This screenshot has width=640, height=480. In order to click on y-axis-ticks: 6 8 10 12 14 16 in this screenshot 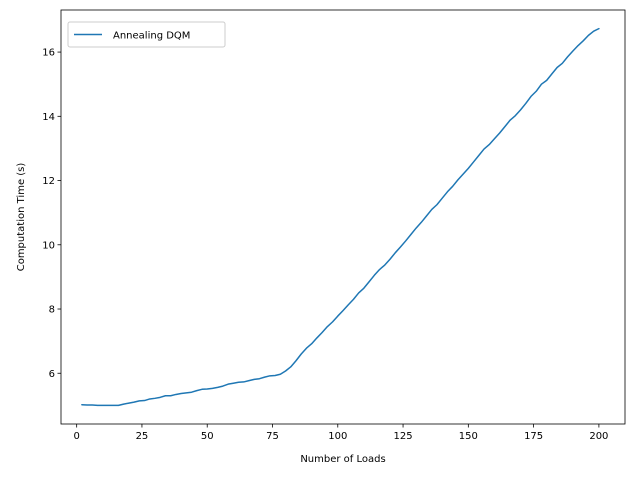, I will do `click(51, 214)`.